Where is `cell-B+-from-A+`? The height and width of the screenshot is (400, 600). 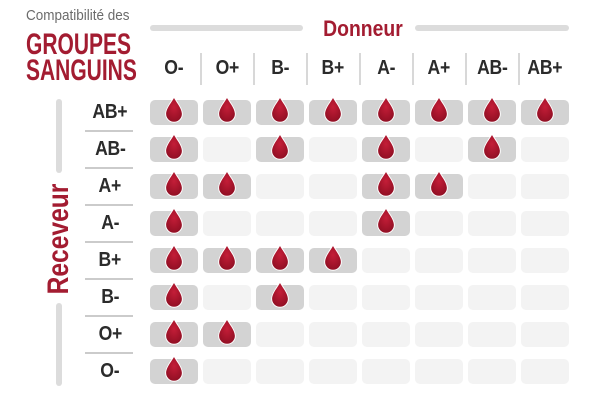
cell-B+-from-A+ is located at coordinates (439, 260).